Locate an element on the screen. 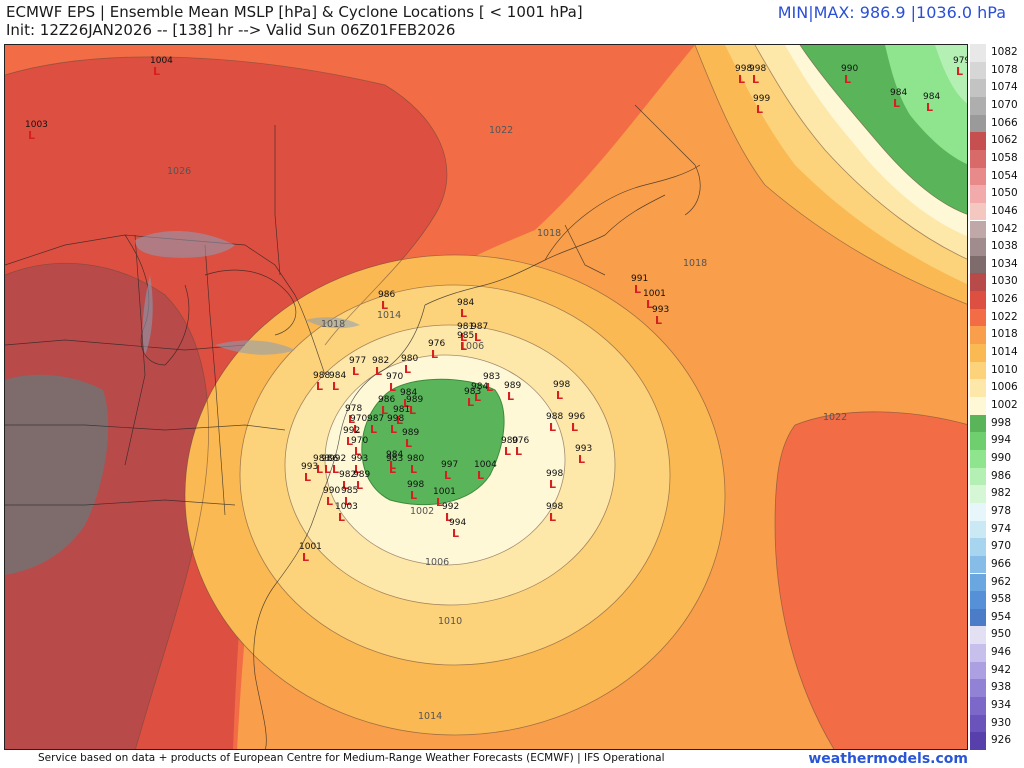 The image size is (1024, 768). cyclone-value-label: 980 is located at coordinates (415, 459).